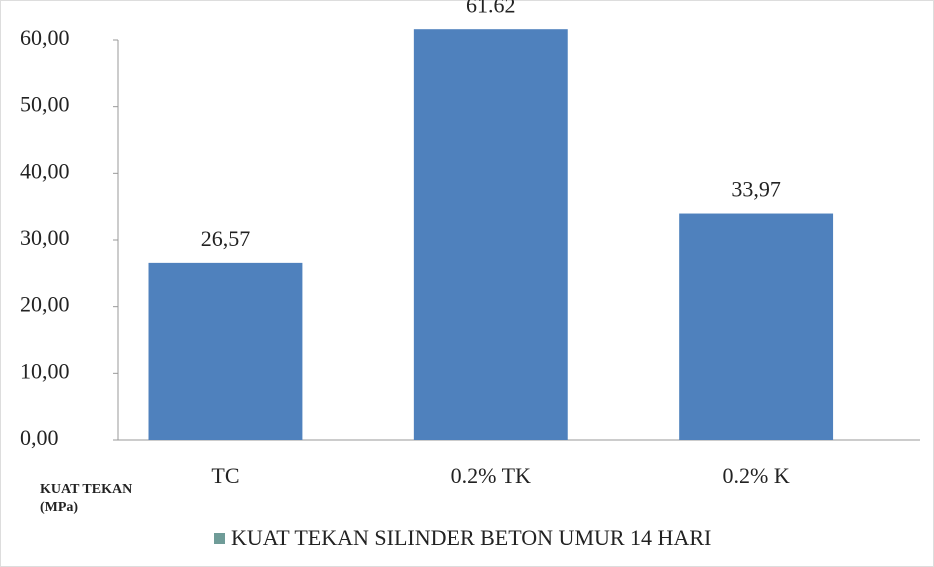 The image size is (934, 567). What do you see at coordinates (225, 475) in the screenshot?
I see `x-tick-label: TC` at bounding box center [225, 475].